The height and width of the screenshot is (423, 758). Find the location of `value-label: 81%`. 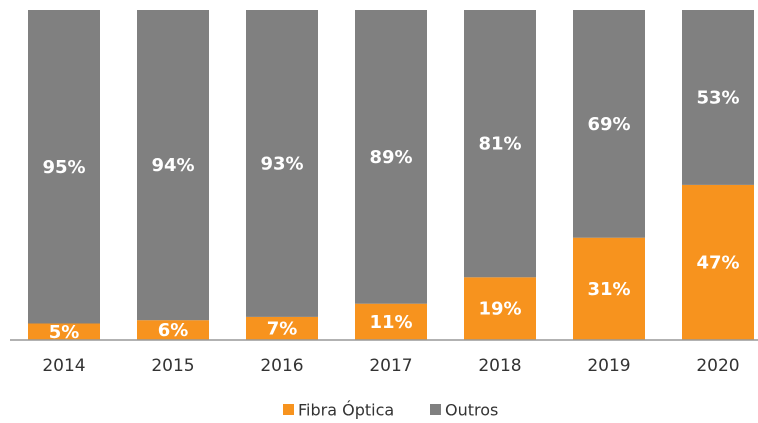

value-label: 81% is located at coordinates (499, 144).